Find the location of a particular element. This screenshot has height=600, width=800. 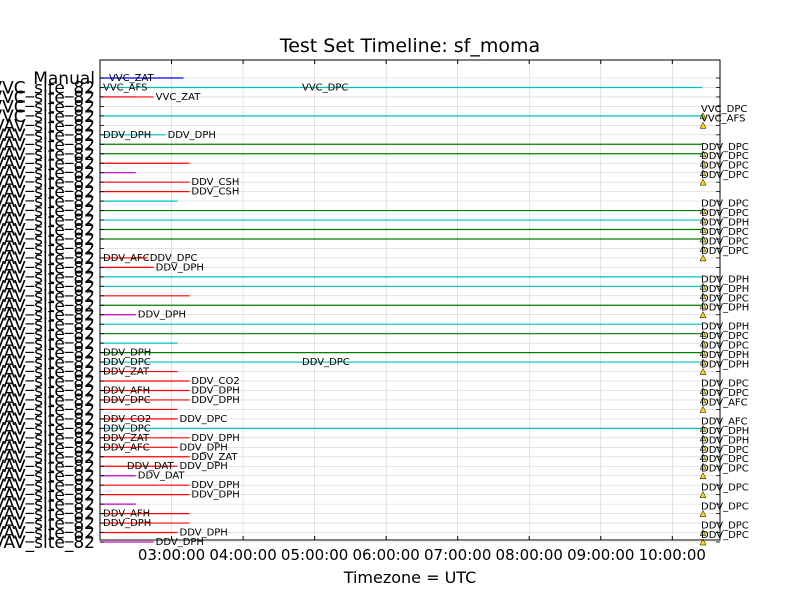

x-tick-label: 10:00:00 is located at coordinates (672, 555).